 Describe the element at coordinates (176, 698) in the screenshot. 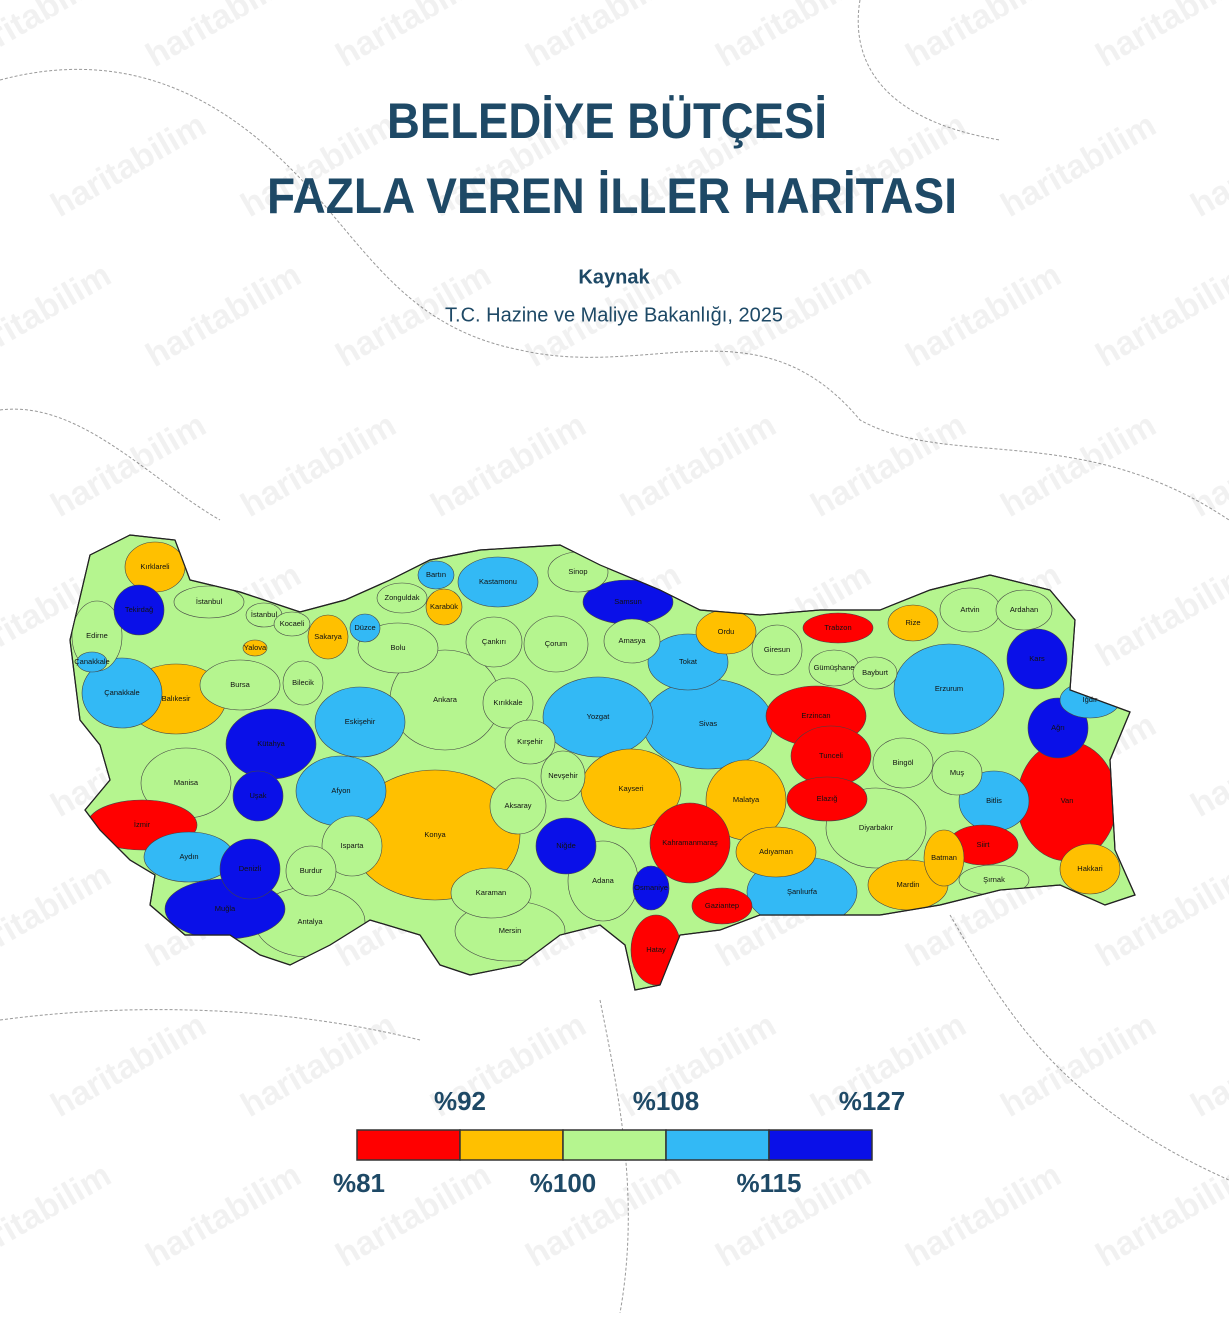

I see `province-label: Balıkesir` at that location.